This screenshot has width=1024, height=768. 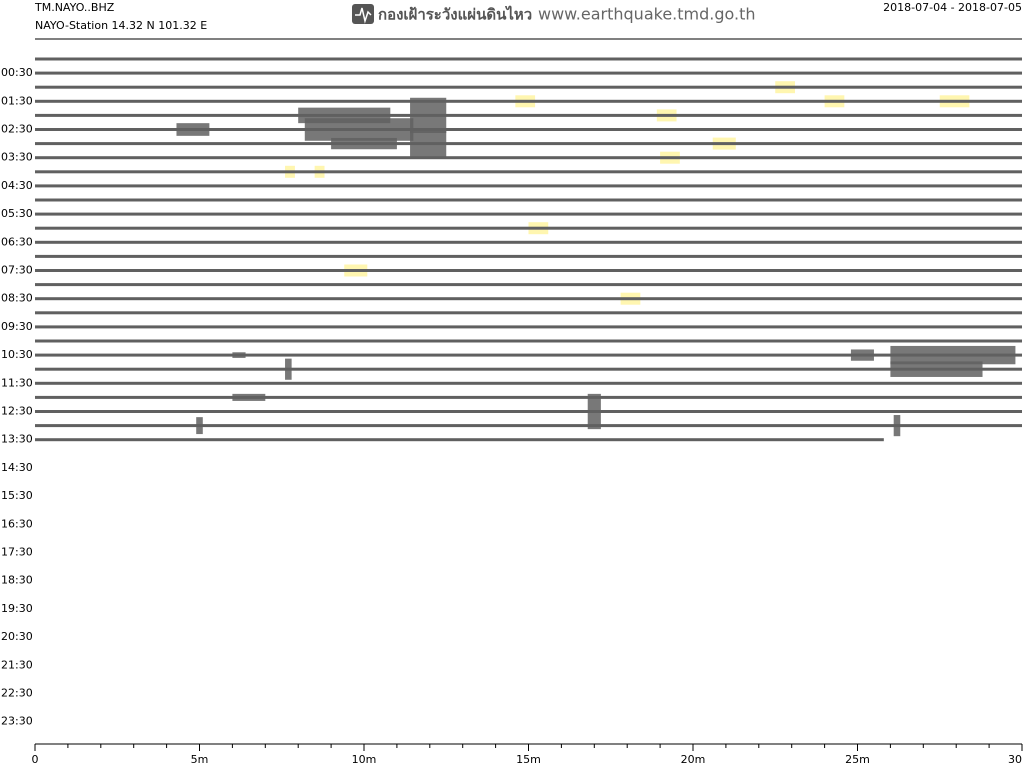 I want to click on y-tick-label: 12:30, so click(x=17, y=411).